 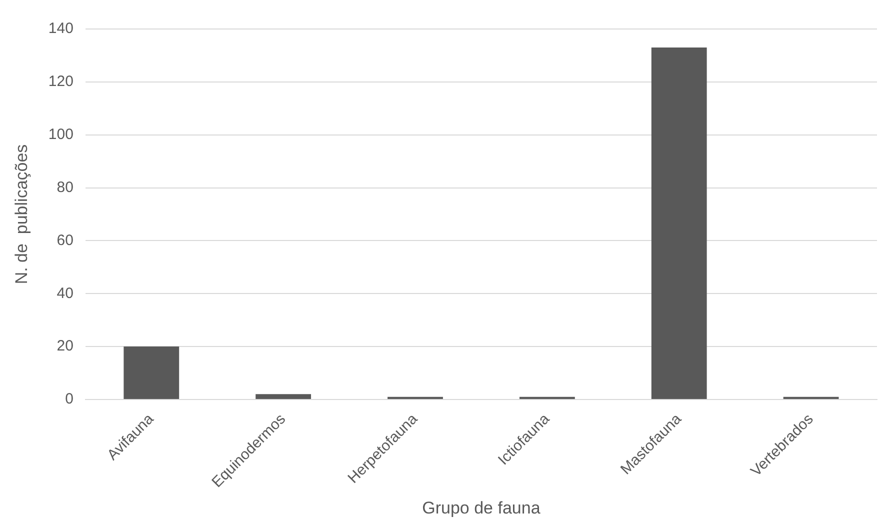 What do you see at coordinates (61, 134) in the screenshot?
I see `y-tick-label: 100` at bounding box center [61, 134].